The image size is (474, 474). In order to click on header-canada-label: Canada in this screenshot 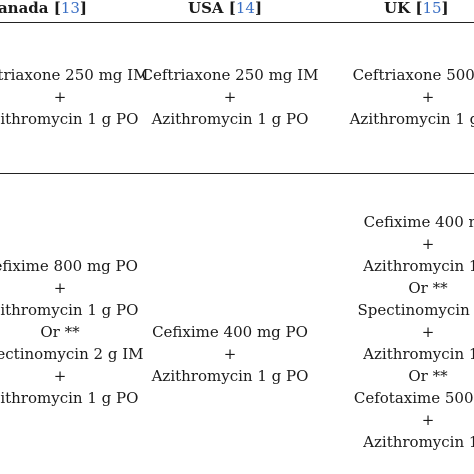, I will do `click(24, 8)`.